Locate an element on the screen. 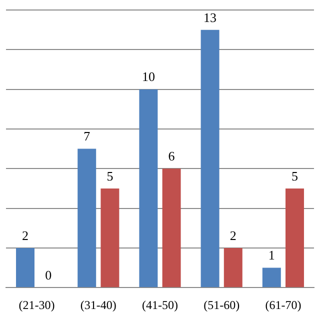  x-tick-label: (31-40) is located at coordinates (98, 305).